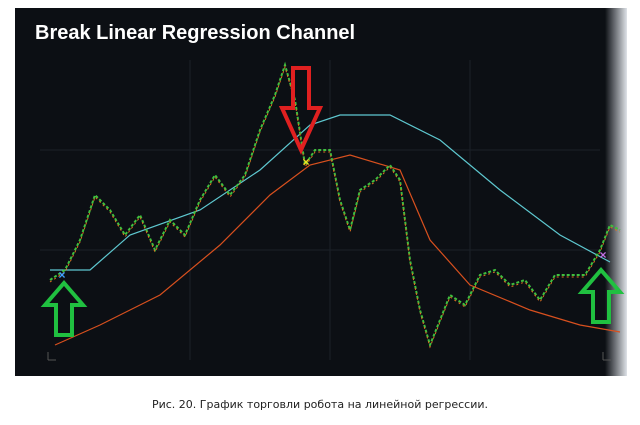  Describe the element at coordinates (301, 110) in the screenshot. I see `sell-arrow` at that location.